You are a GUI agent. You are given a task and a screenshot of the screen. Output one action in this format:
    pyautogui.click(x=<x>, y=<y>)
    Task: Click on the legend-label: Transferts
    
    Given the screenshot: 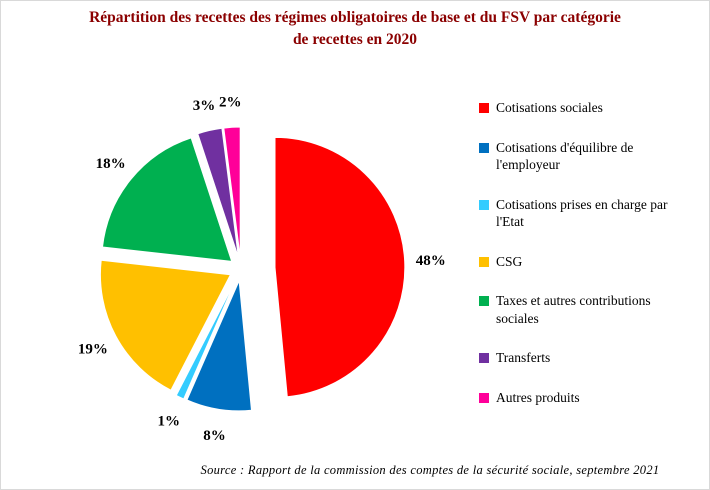 What is the action you would take?
    pyautogui.click(x=523, y=358)
    